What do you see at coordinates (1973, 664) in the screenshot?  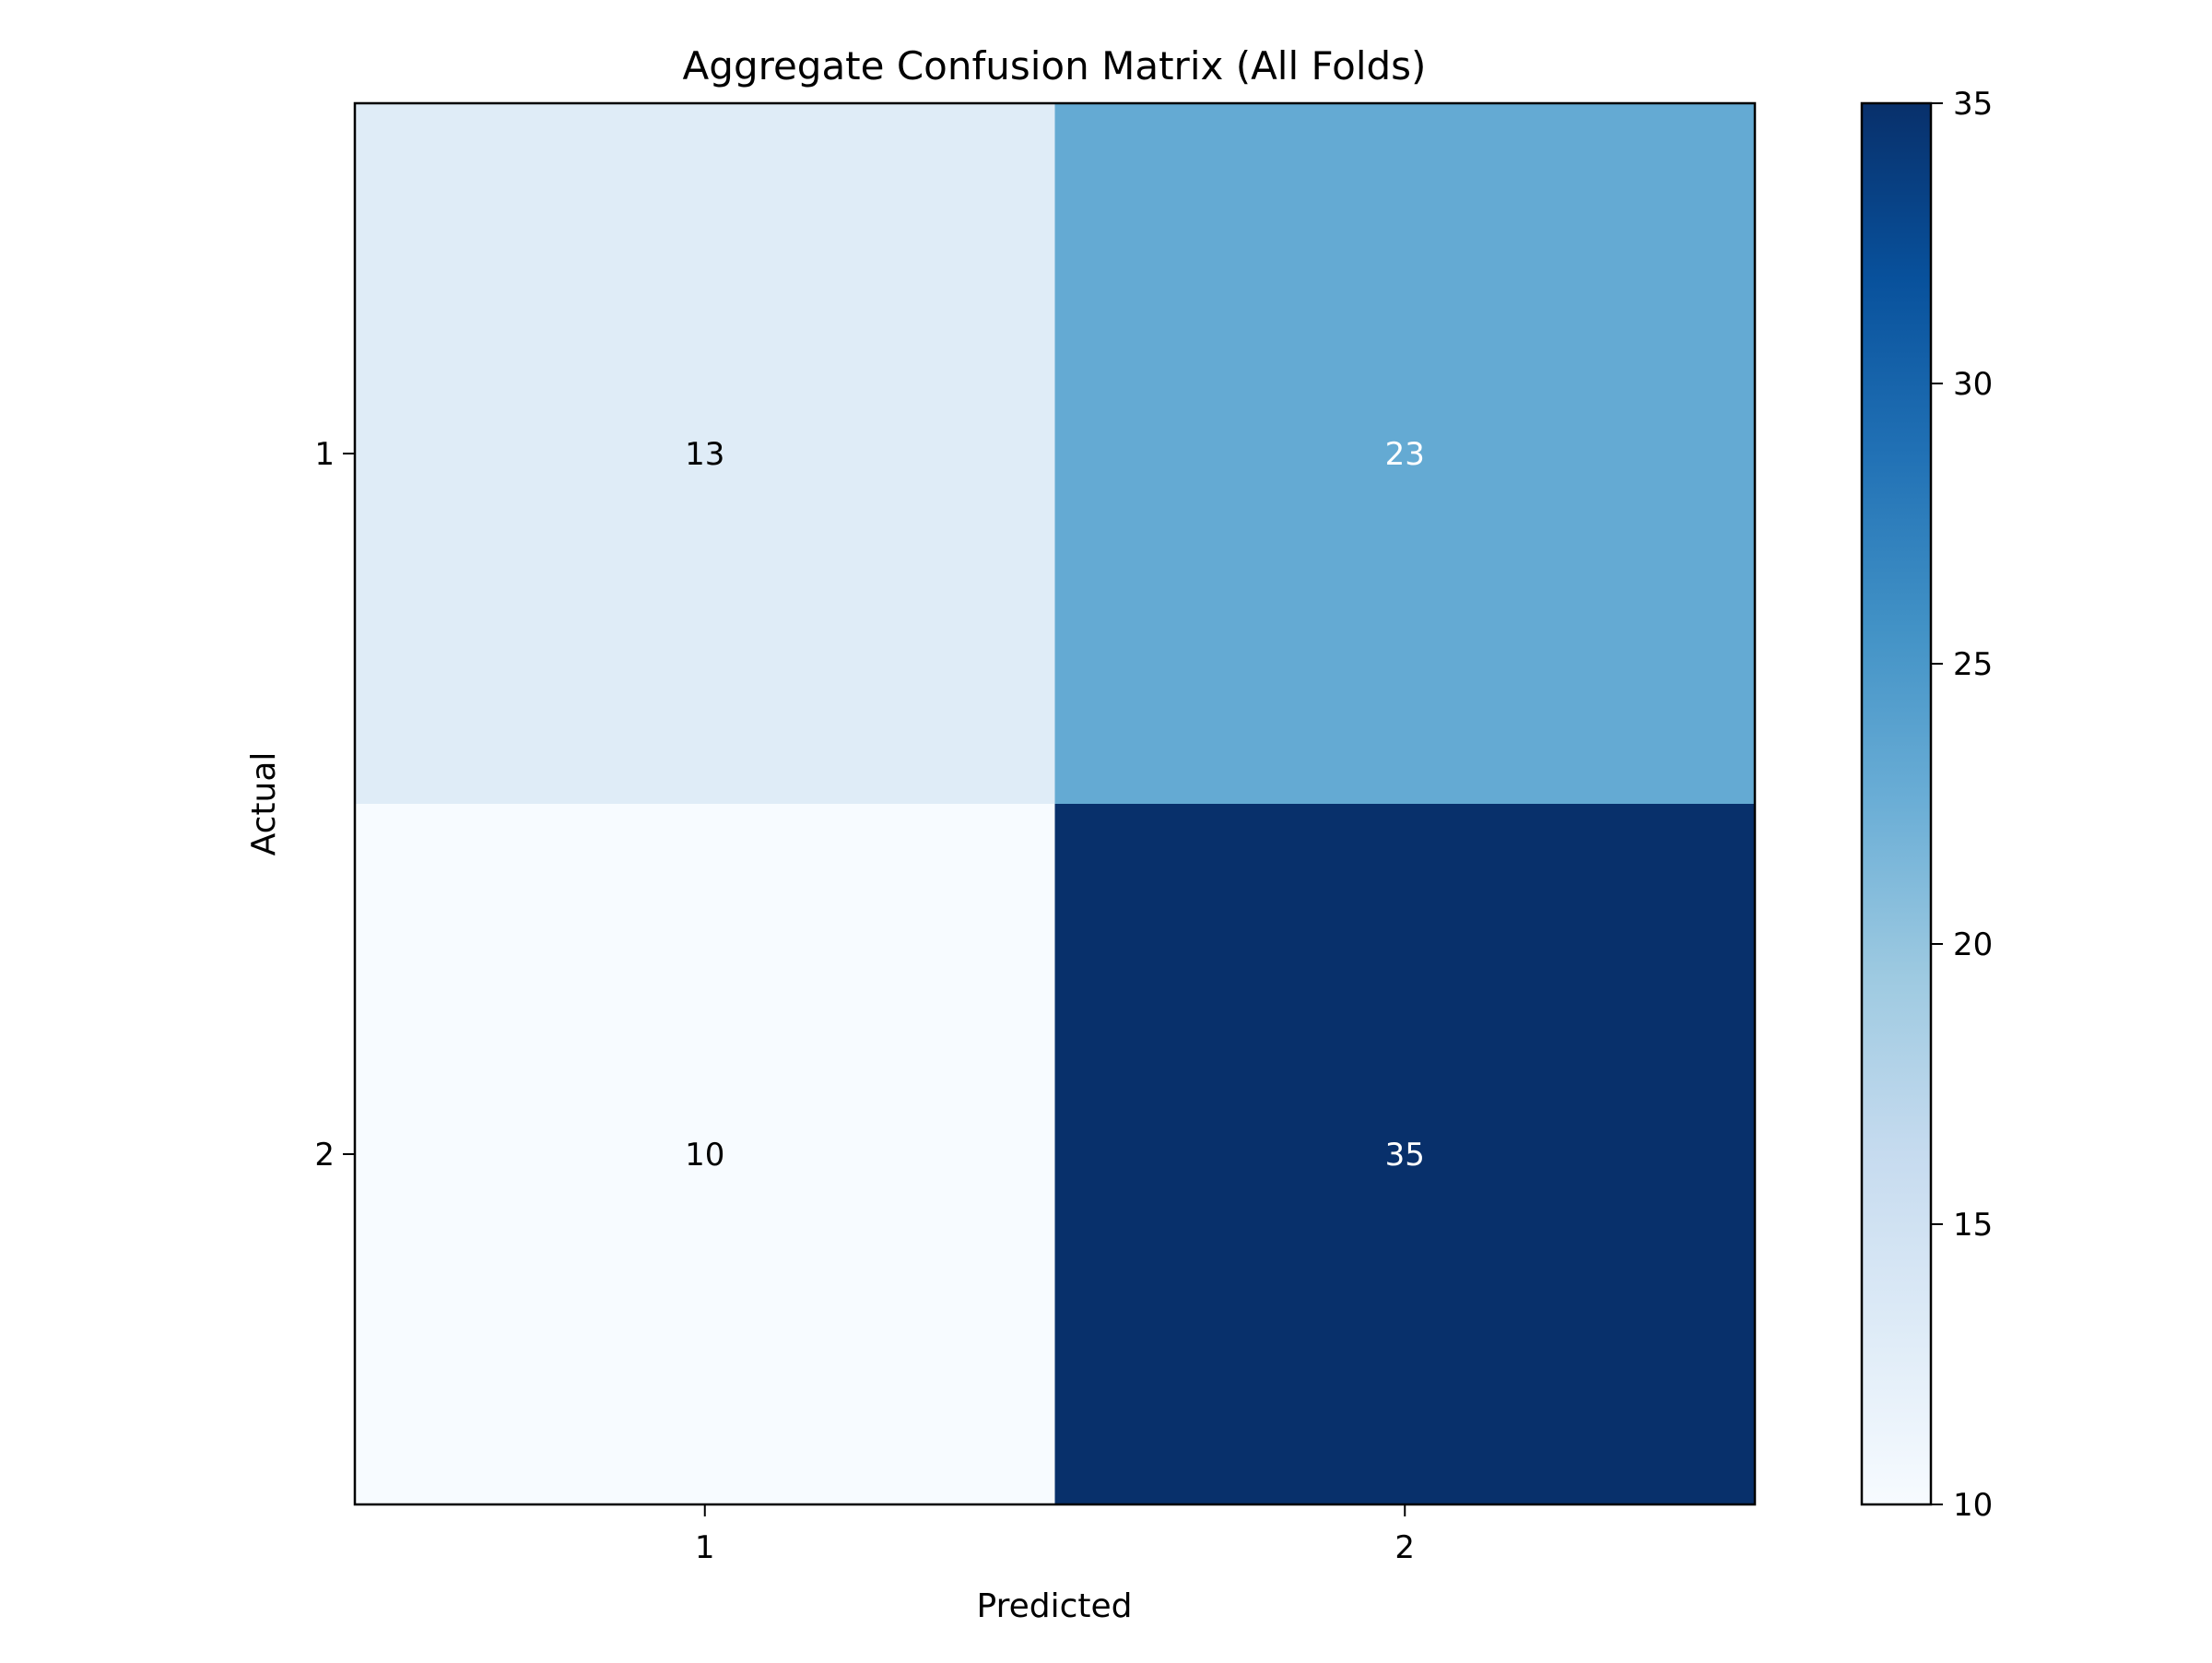 I see `colorbar-tick-label: 25` at bounding box center [1973, 664].